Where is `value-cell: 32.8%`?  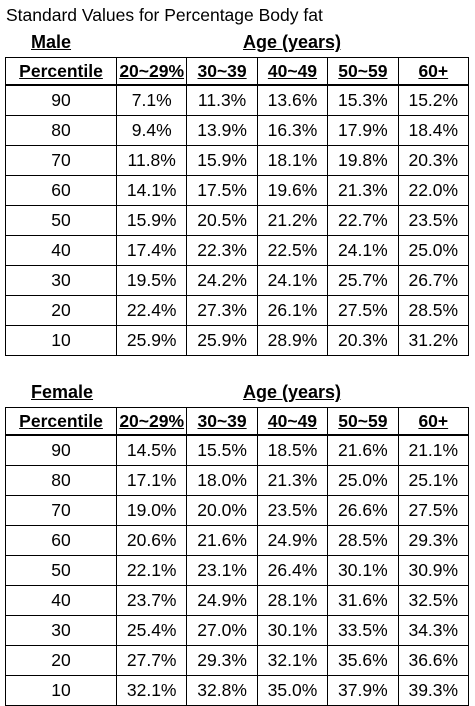
value-cell: 32.8% is located at coordinates (222, 690).